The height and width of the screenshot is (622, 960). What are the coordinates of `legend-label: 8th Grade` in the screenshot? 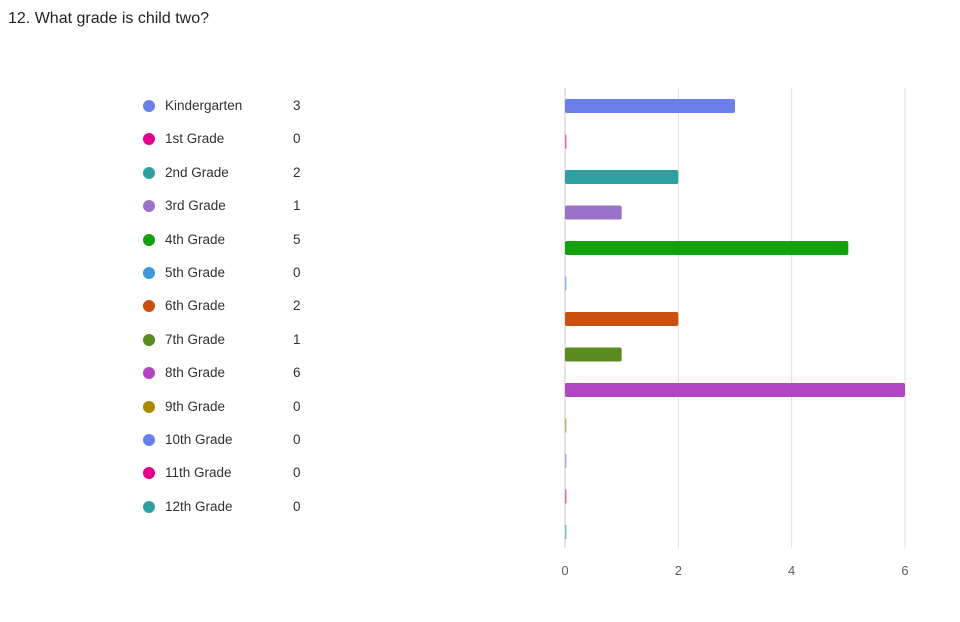 It's located at (195, 373).